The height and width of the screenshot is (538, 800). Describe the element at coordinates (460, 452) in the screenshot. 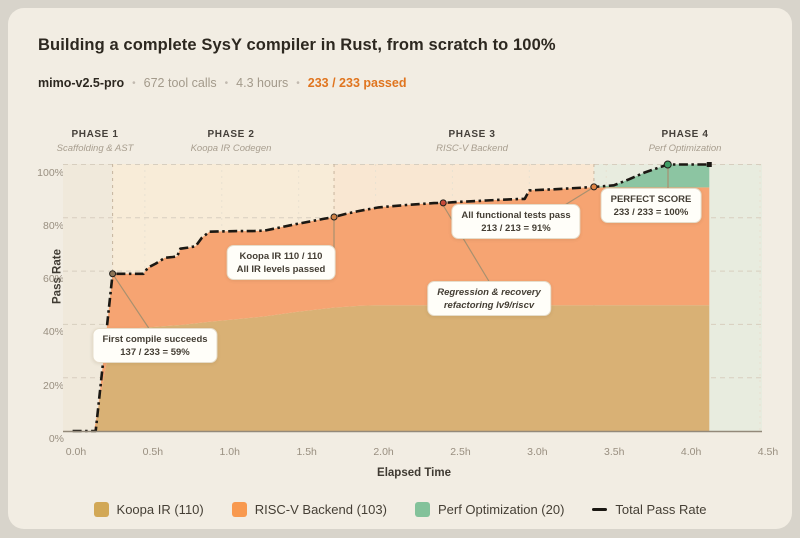

I see `x-tick-label: 2.5h` at that location.